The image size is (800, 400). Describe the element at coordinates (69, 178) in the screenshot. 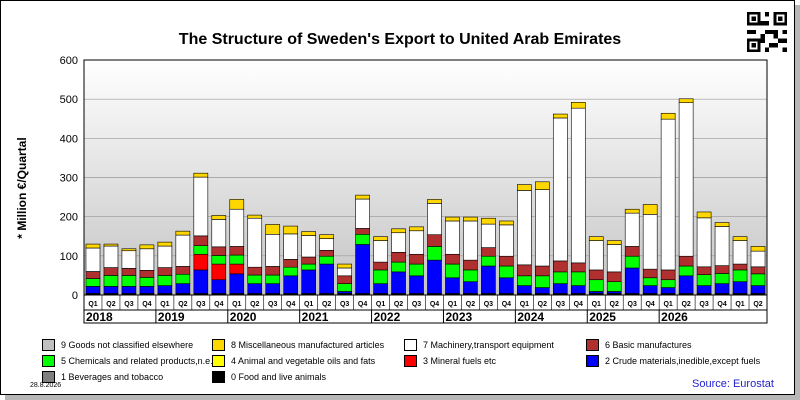

I see `y-axis-ticks: 0 100 200 300 400 500 600` at that location.